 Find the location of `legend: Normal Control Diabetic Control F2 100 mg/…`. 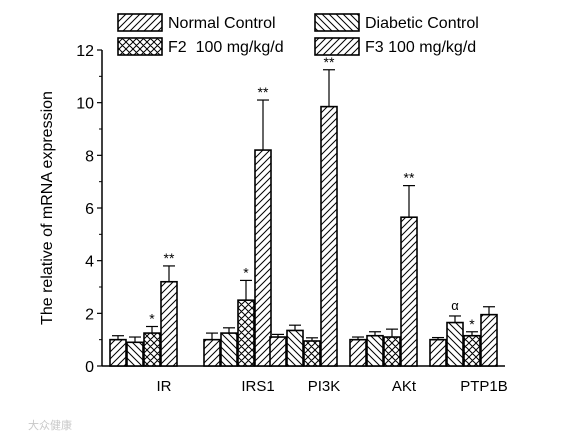

legend: Normal Control Diabetic Control F2 100 mg/… is located at coordinates (298, 34).